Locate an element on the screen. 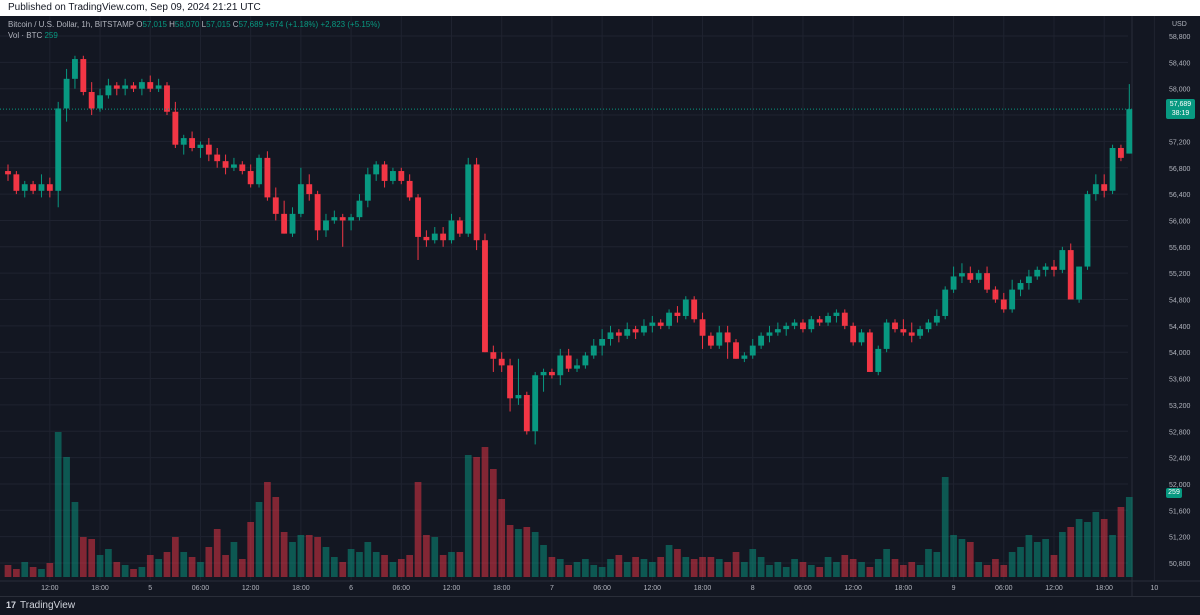  time-tick-label: 12:00 is located at coordinates (251, 588).